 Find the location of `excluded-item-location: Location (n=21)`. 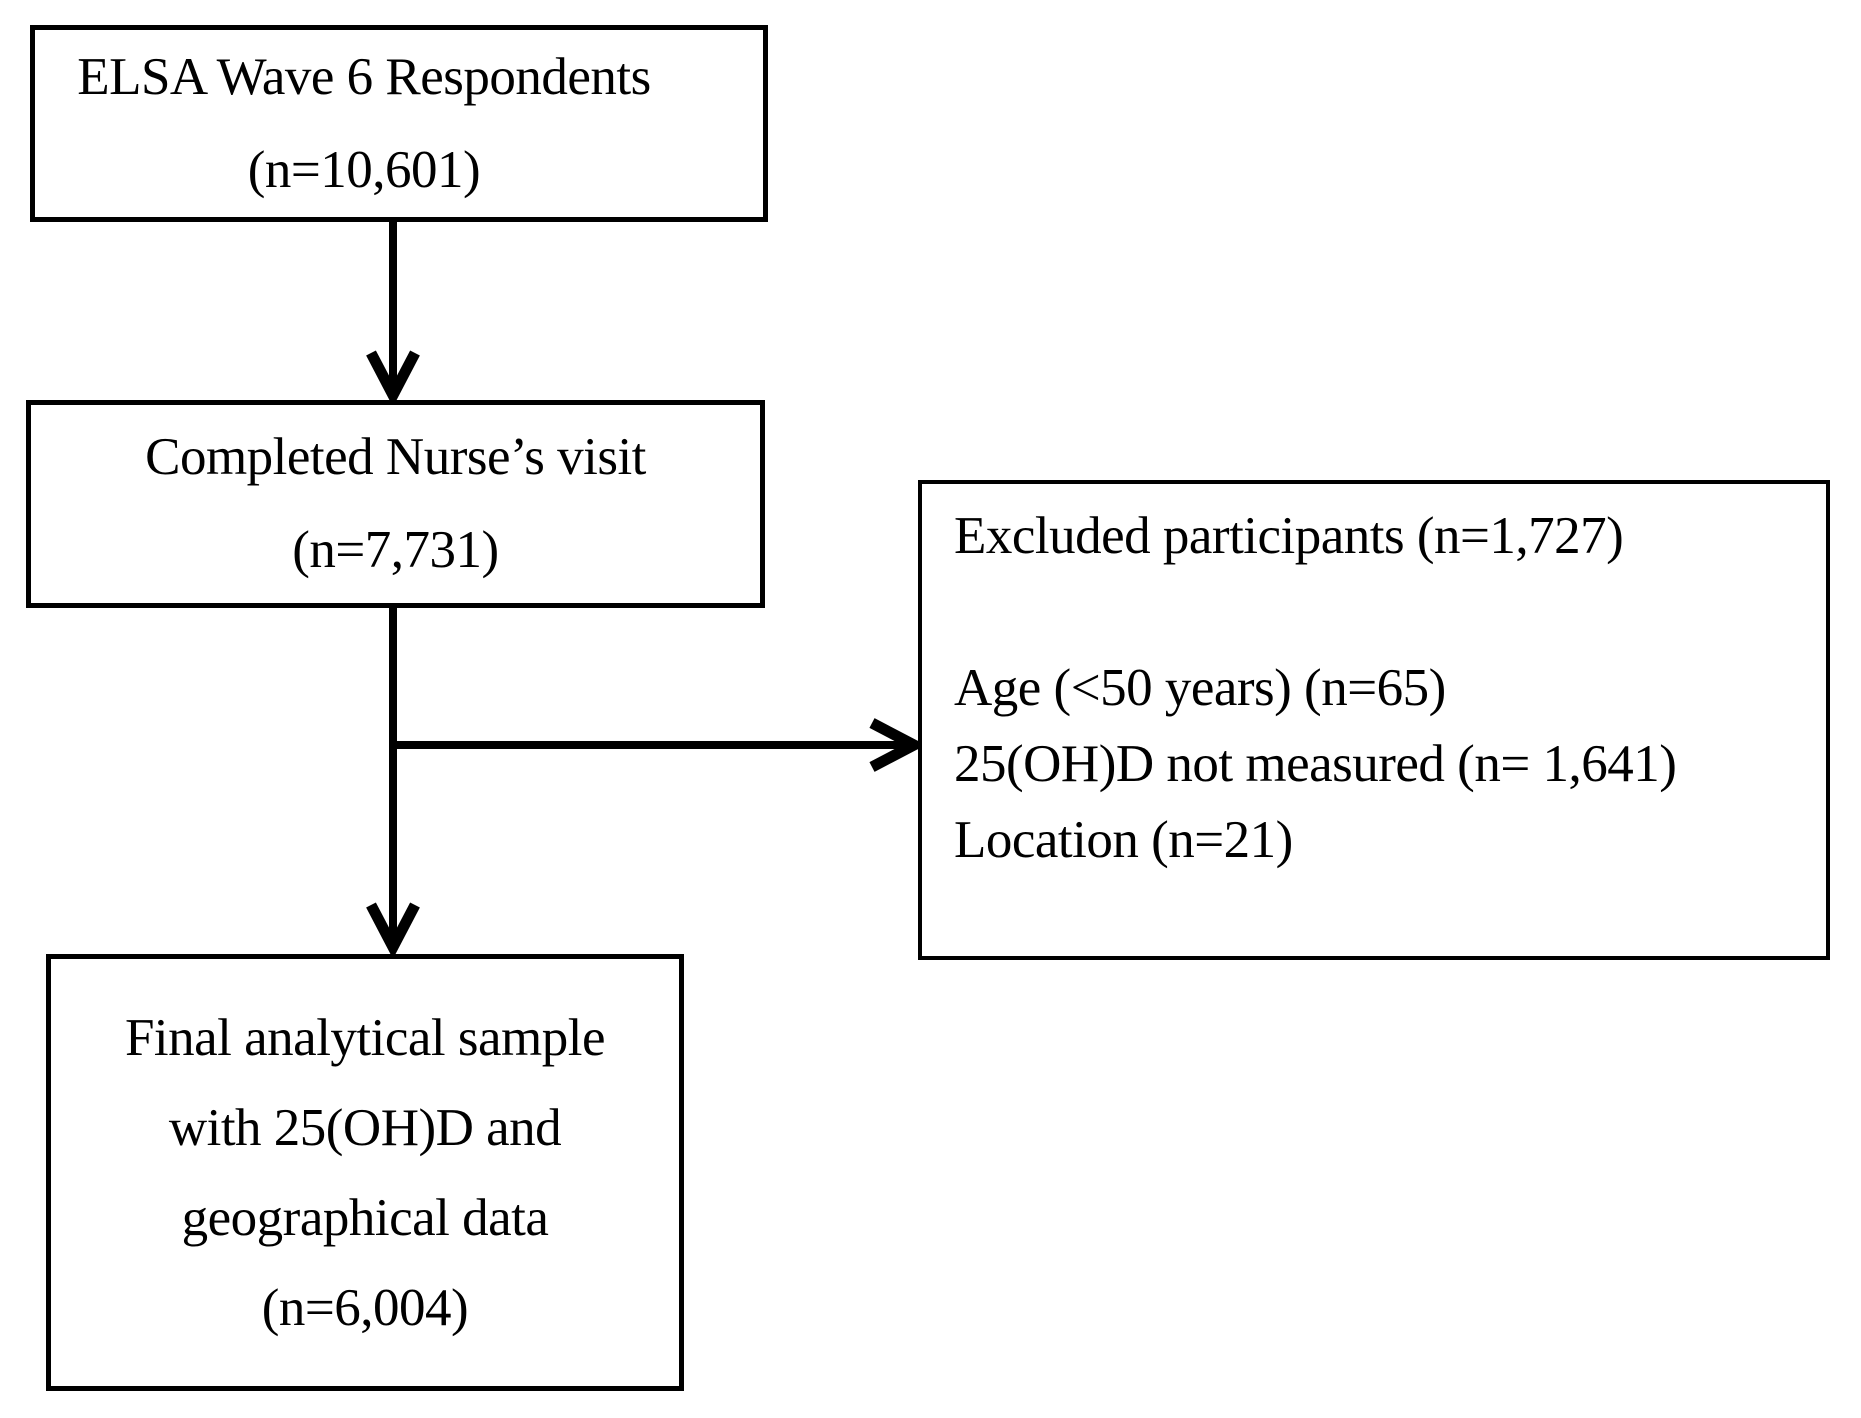

excluded-item-location: Location (n=21) is located at coordinates (1123, 840).